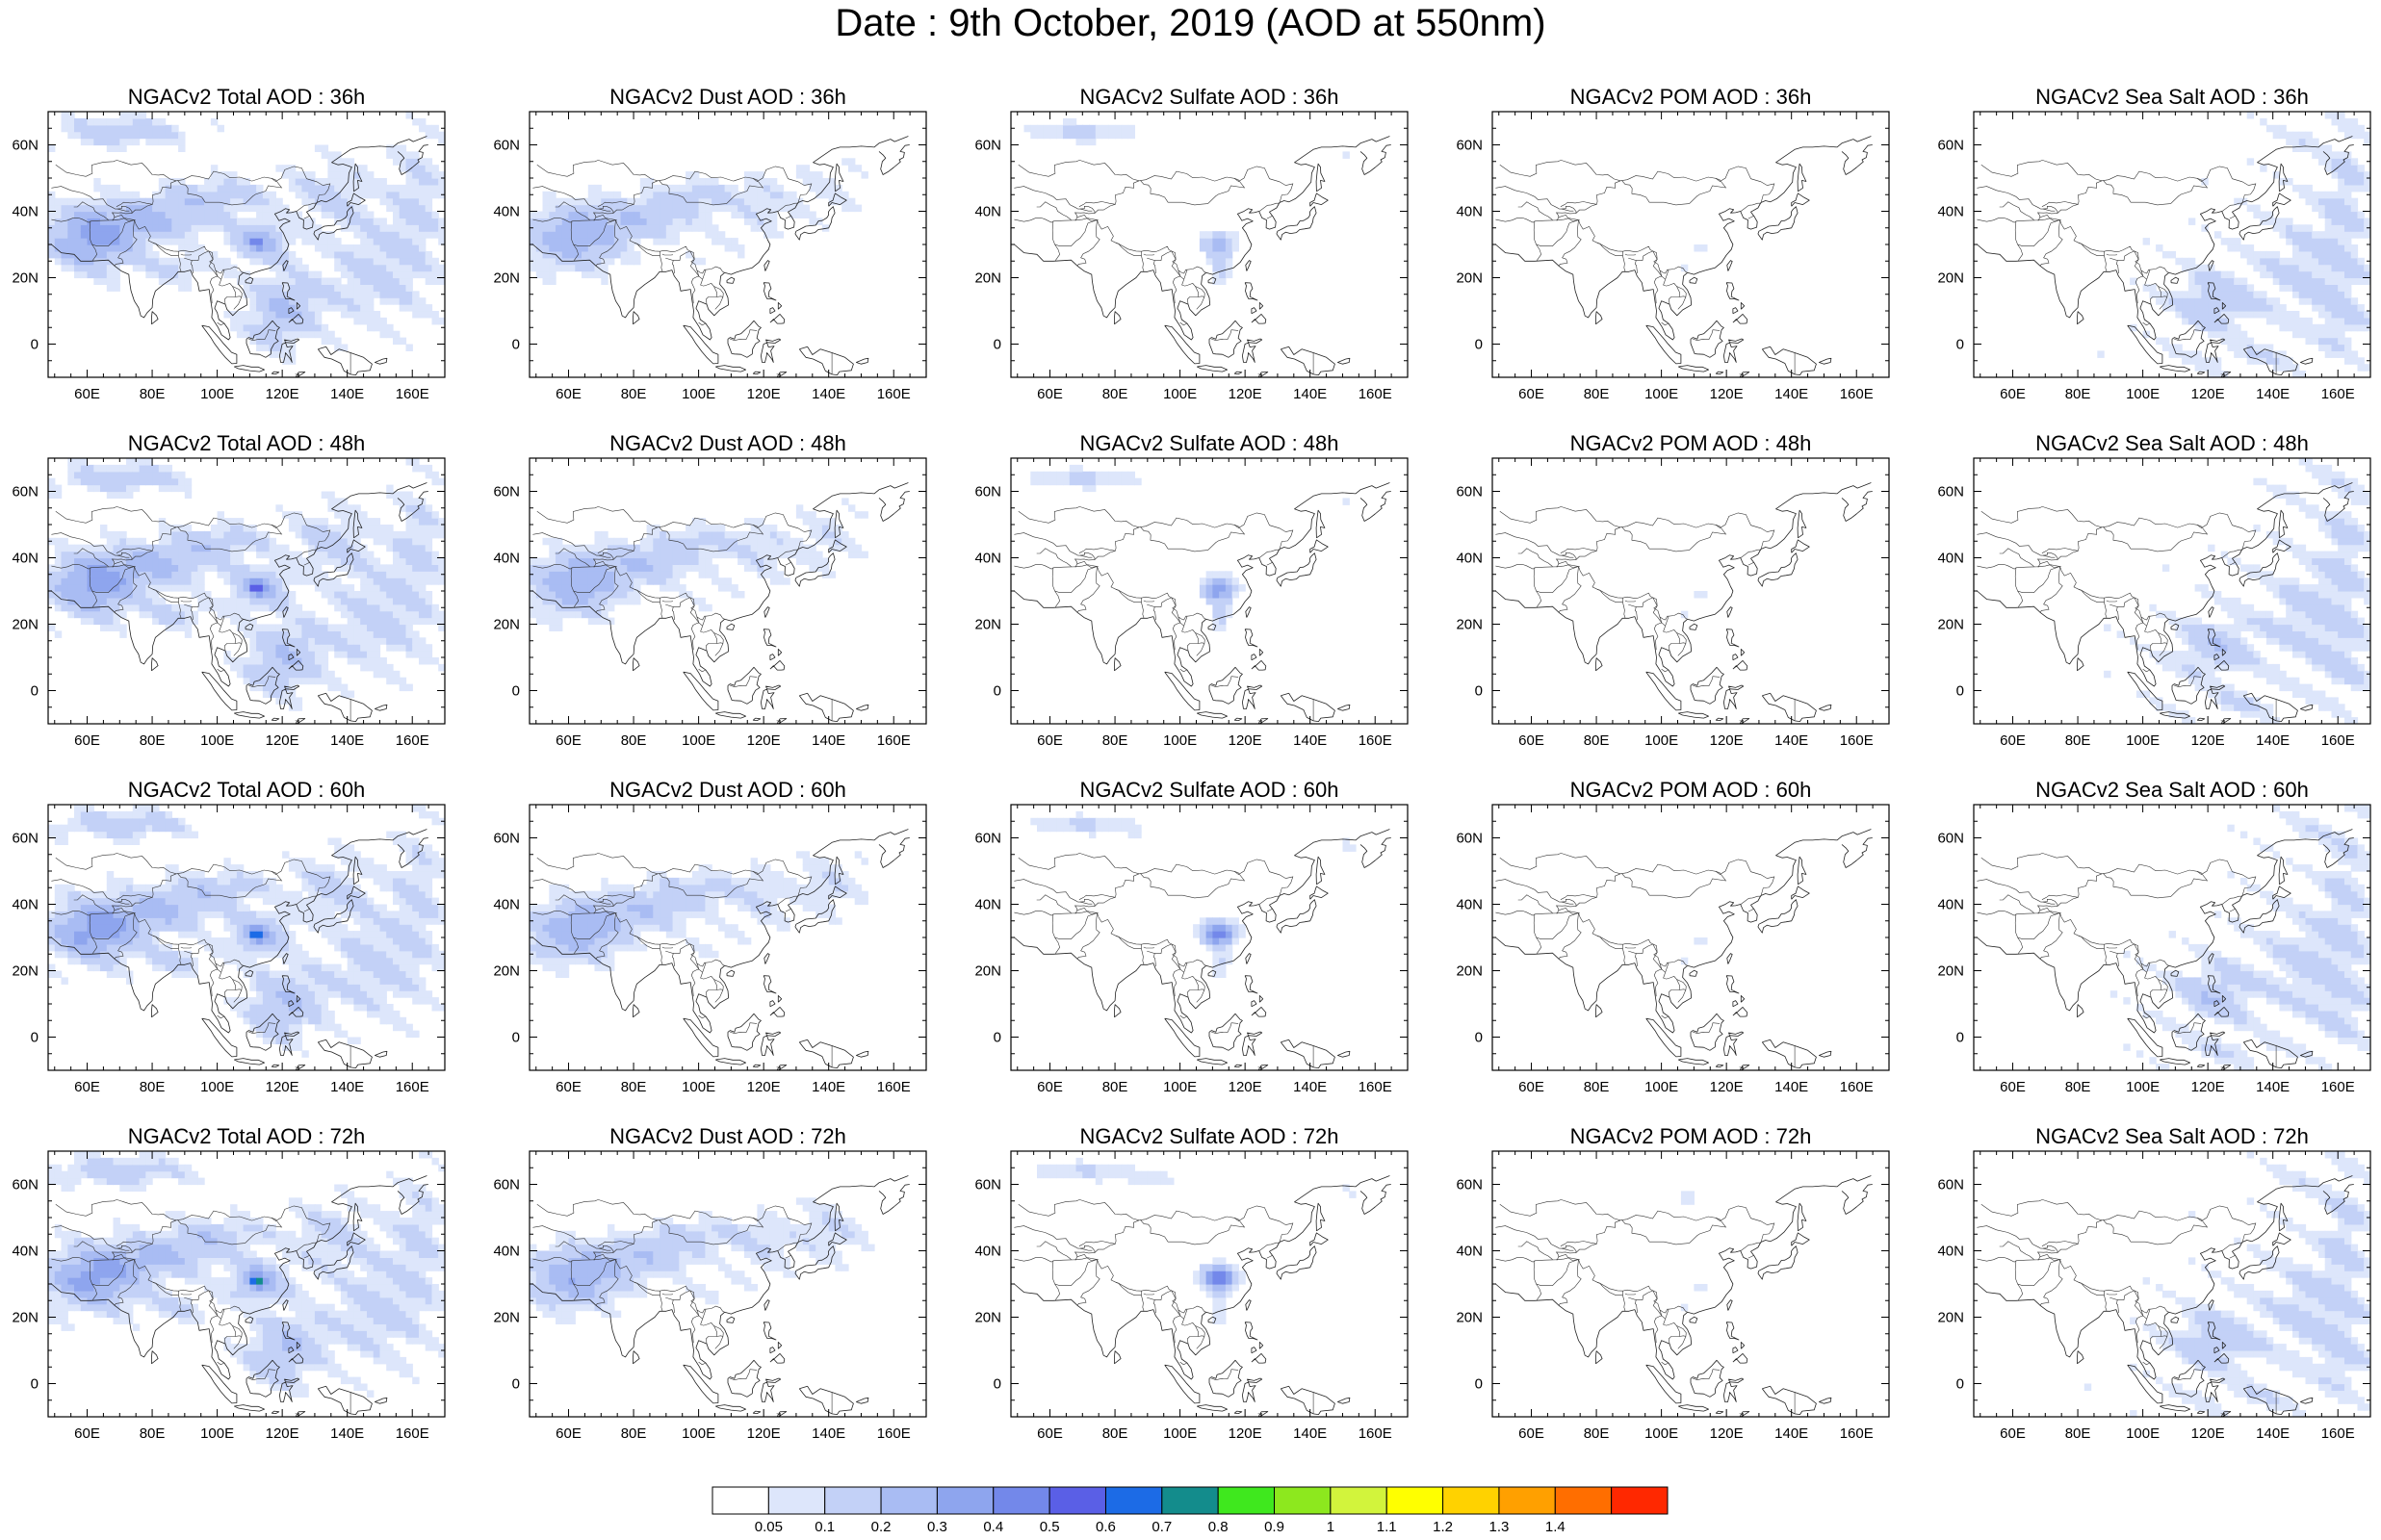  Describe the element at coordinates (698, 394) in the screenshot. I see `lon-tick-label: 100E` at that location.